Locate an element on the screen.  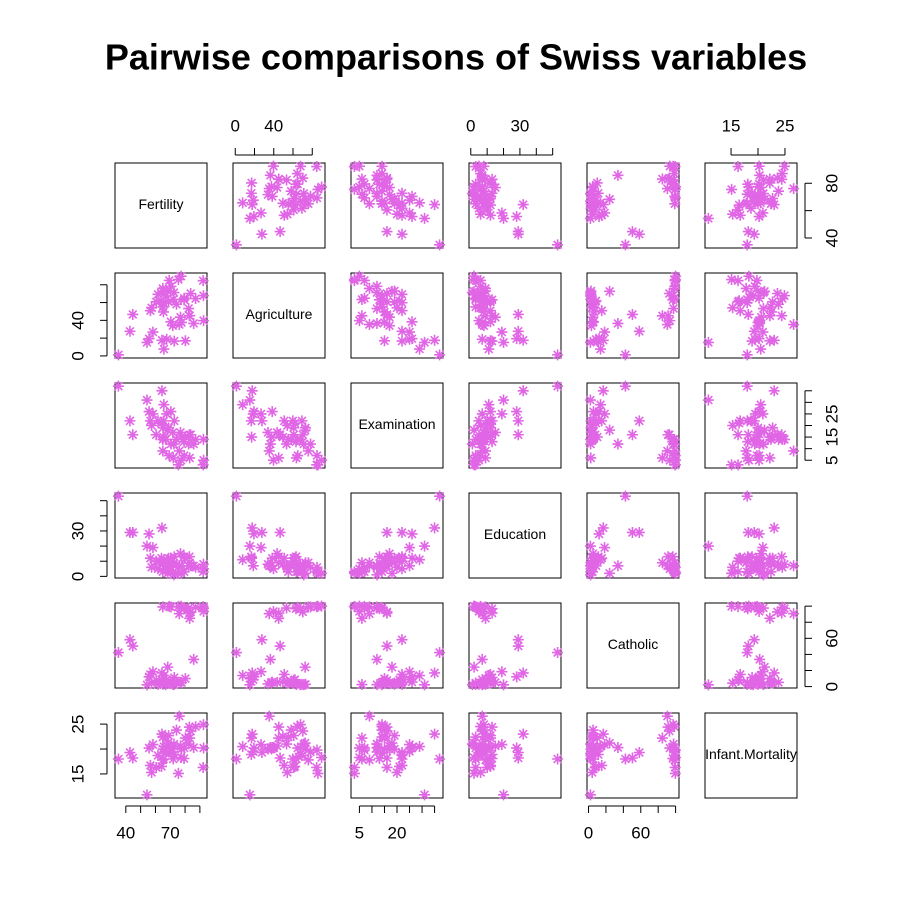
x-tick-label: 5 is located at coordinates (359, 832).